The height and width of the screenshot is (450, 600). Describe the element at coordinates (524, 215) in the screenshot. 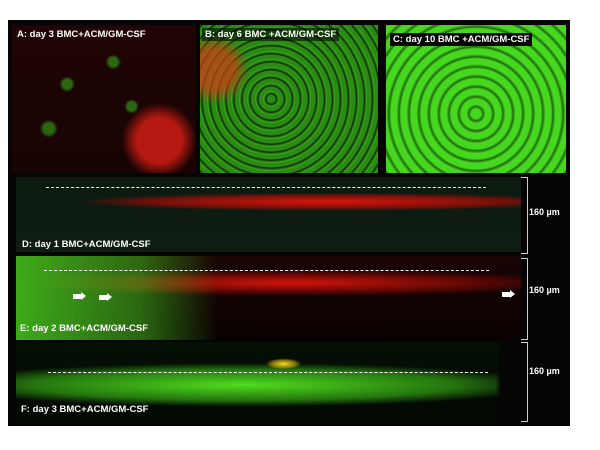

I see `panel-d-scale-bracket` at that location.